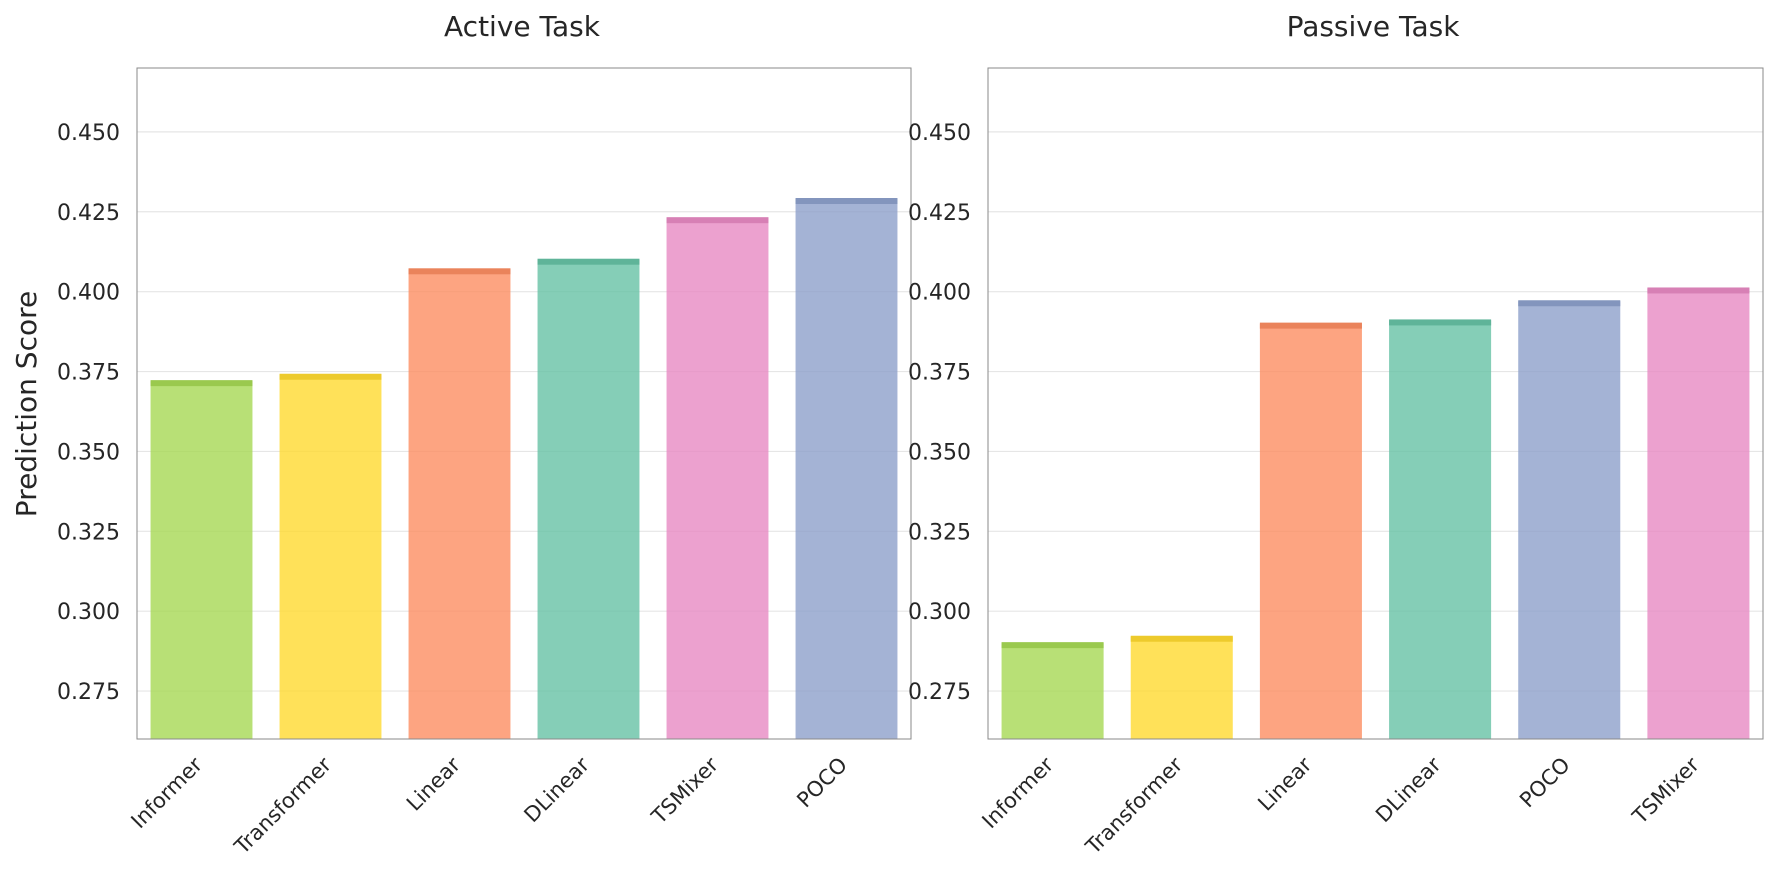 The width and height of the screenshot is (1775, 880). What do you see at coordinates (1698, 290) in the screenshot?
I see `passive-bar-cap-tsmixer` at bounding box center [1698, 290].